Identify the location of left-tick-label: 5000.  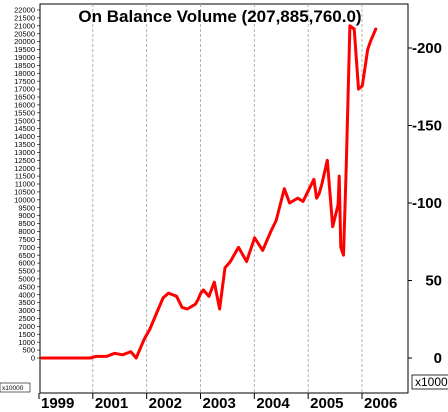
(26, 279).